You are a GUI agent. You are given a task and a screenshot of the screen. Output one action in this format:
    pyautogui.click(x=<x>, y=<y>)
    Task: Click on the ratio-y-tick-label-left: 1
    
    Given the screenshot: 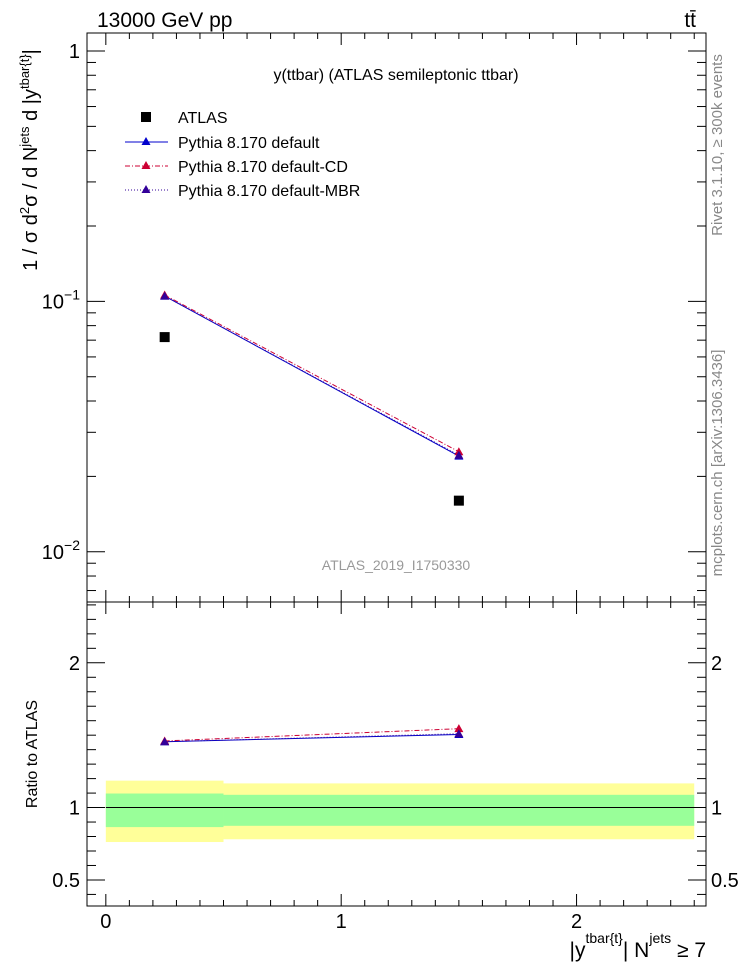 What is the action you would take?
    pyautogui.click(x=74, y=809)
    